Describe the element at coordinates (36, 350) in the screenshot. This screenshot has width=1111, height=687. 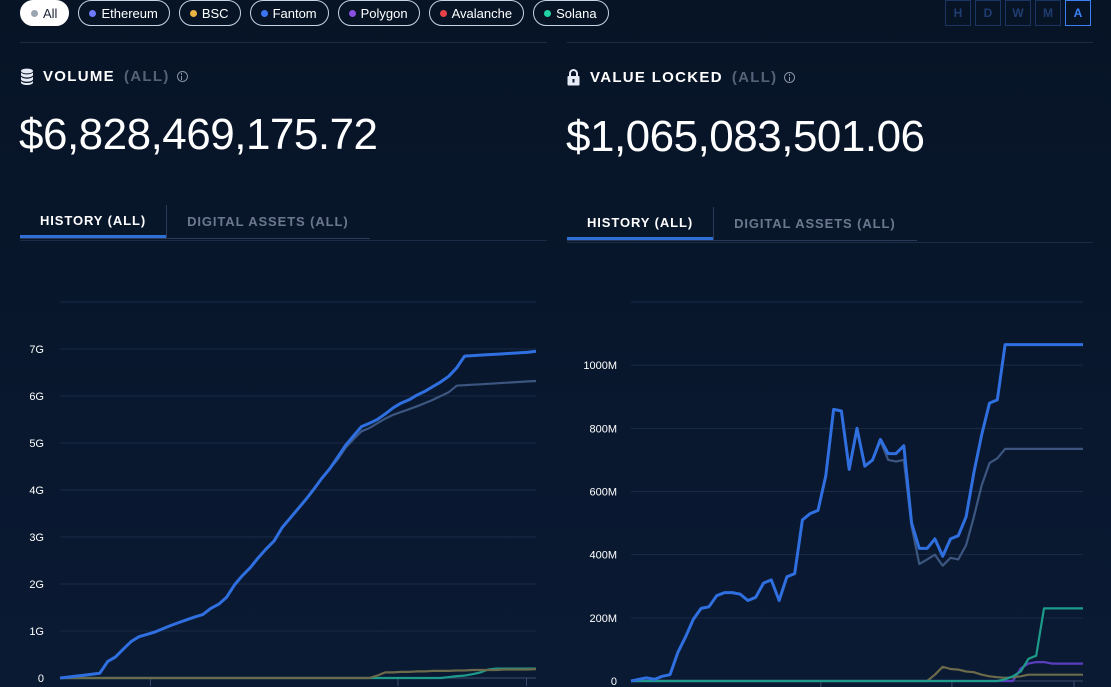
I see `y-tick-label: 7G` at that location.